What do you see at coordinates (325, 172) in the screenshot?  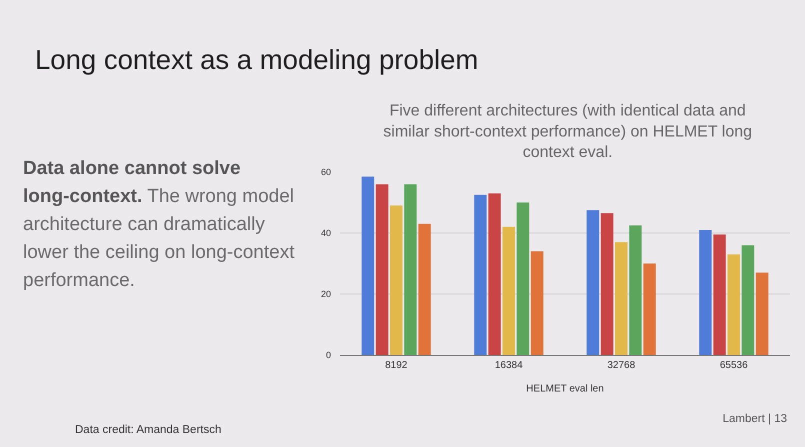 I see `y-tick-label: 60` at bounding box center [325, 172].